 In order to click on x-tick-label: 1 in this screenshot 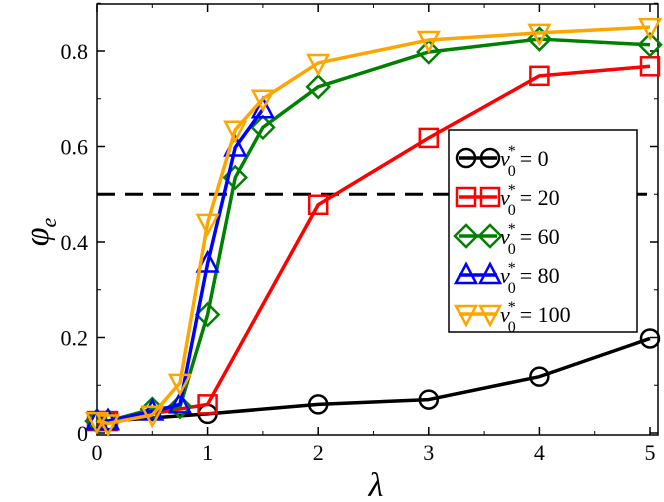, I will do `click(207, 452)`.